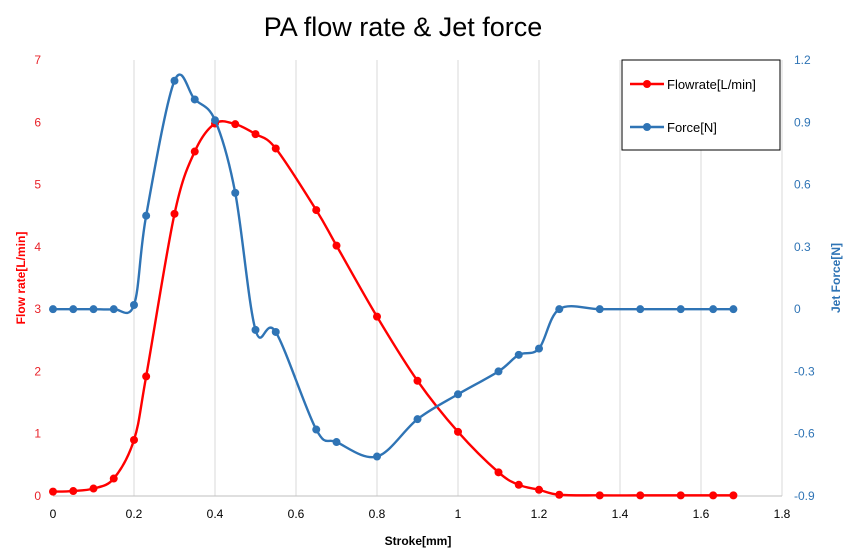  I want to click on x-tick-label: 1.2, so click(539, 514).